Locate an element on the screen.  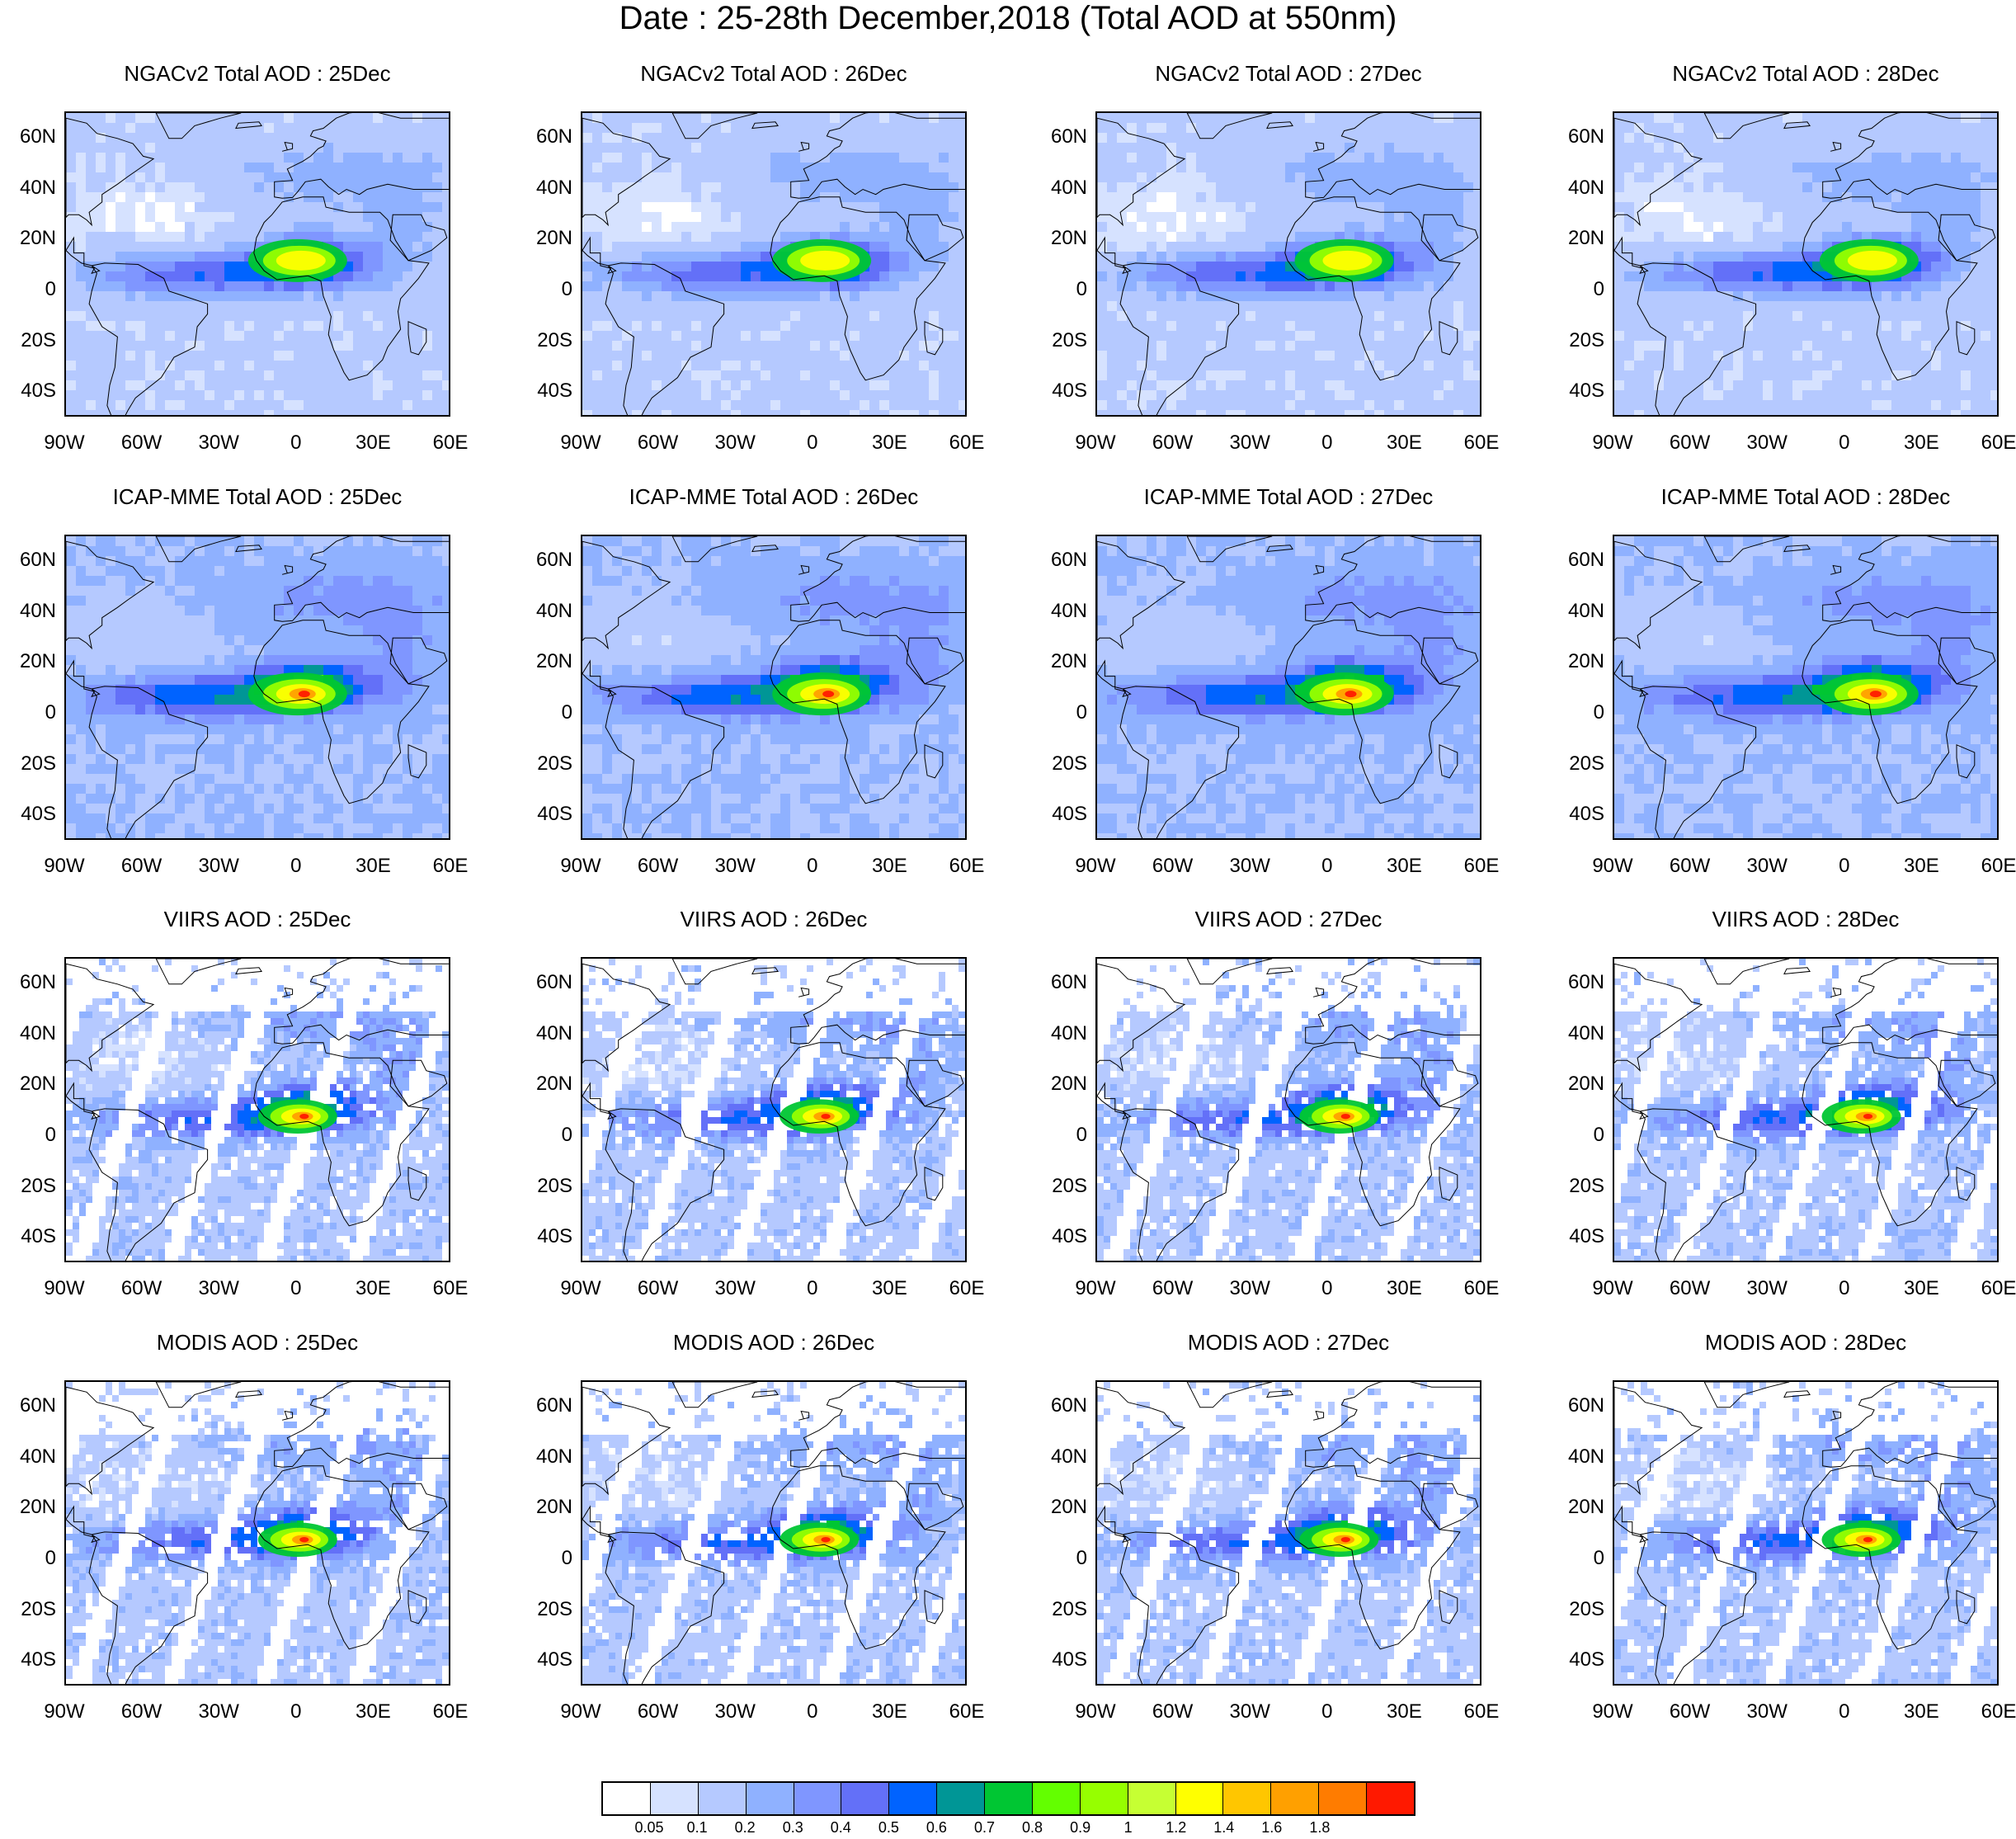
colorbar-label: 1.6 is located at coordinates (1272, 1828).